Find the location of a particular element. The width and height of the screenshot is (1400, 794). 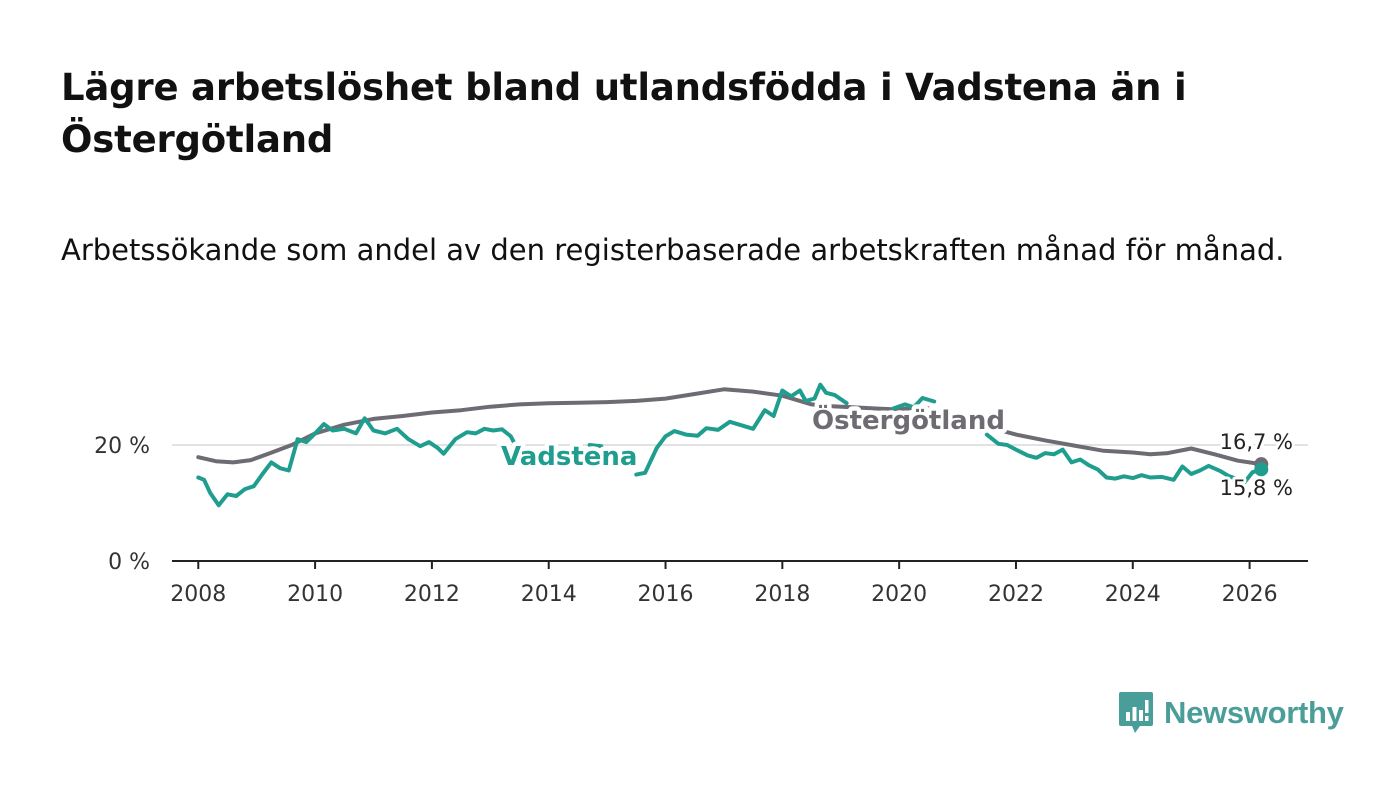

newsworthy-logo: Newsworthy is located at coordinates (1231, 713).